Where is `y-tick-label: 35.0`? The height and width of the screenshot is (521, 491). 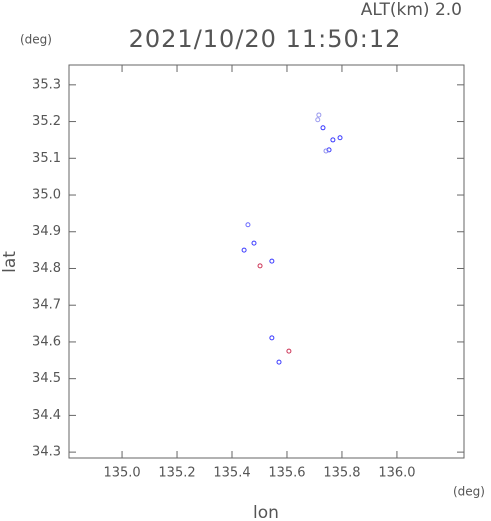 y-tick-label: 35.0 is located at coordinates (46, 195).